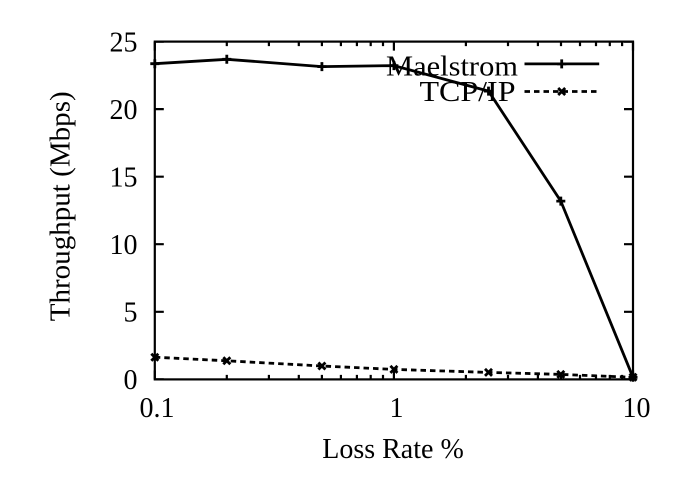 The width and height of the screenshot is (695, 485). I want to click on svg-text: Maelstrom, so click(452, 66).